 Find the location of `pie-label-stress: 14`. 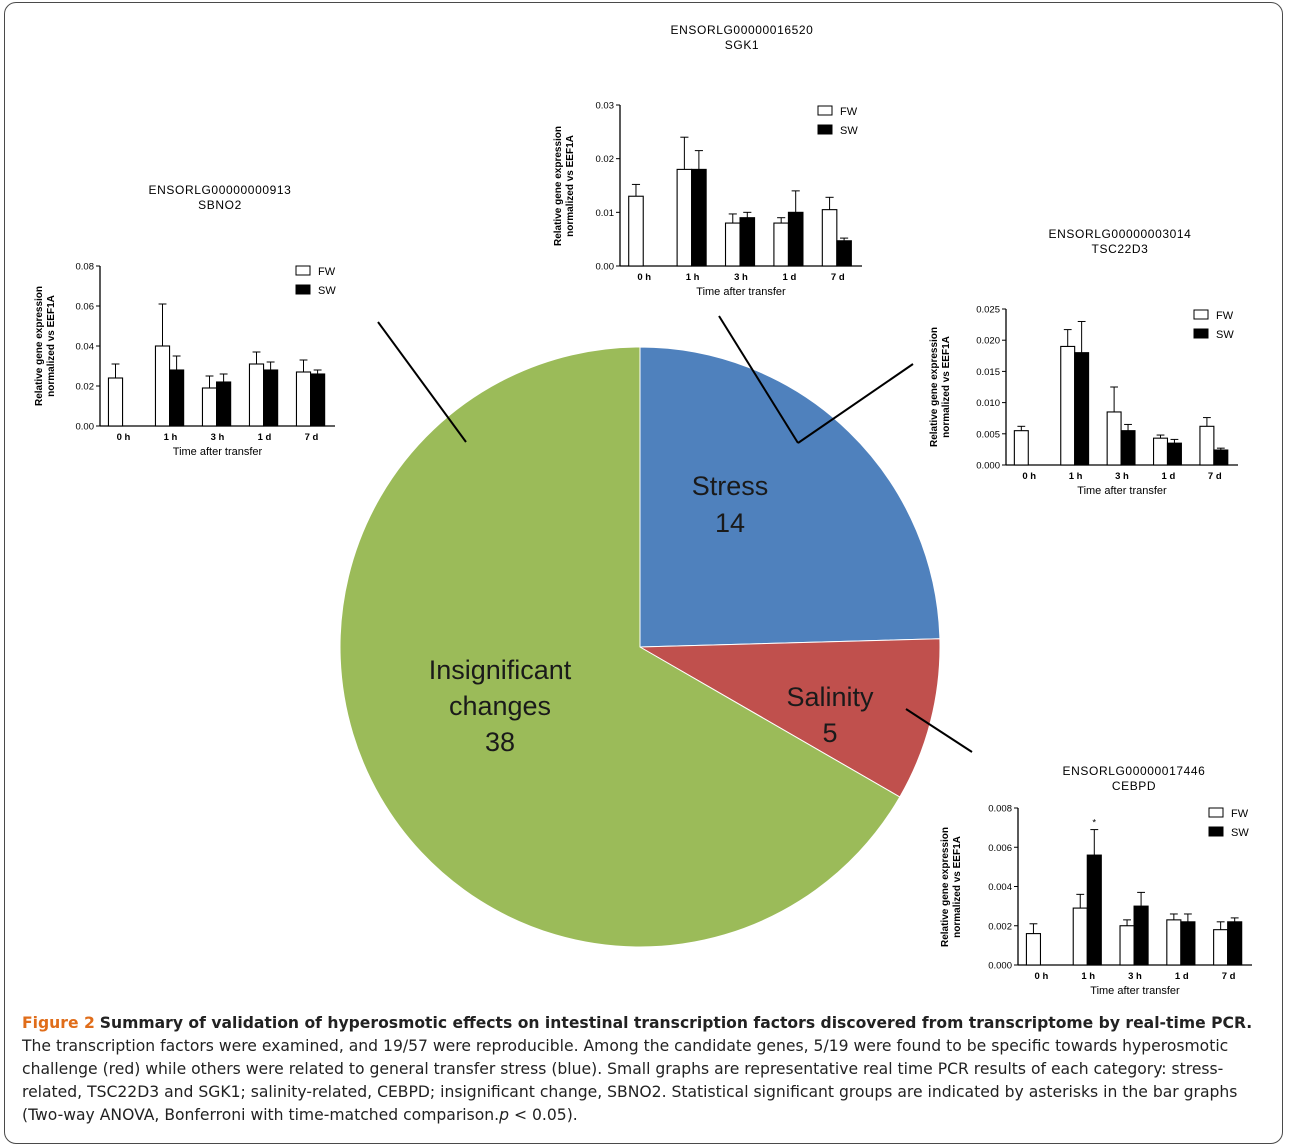

pie-label-stress: 14 is located at coordinates (730, 523).